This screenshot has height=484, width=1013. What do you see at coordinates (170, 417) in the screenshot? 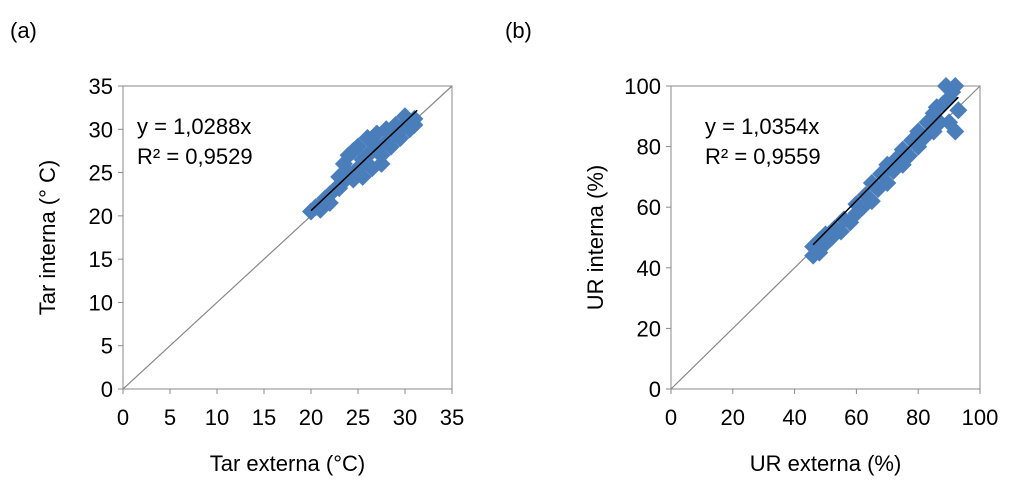
I see `x-tick-label: 5` at bounding box center [170, 417].